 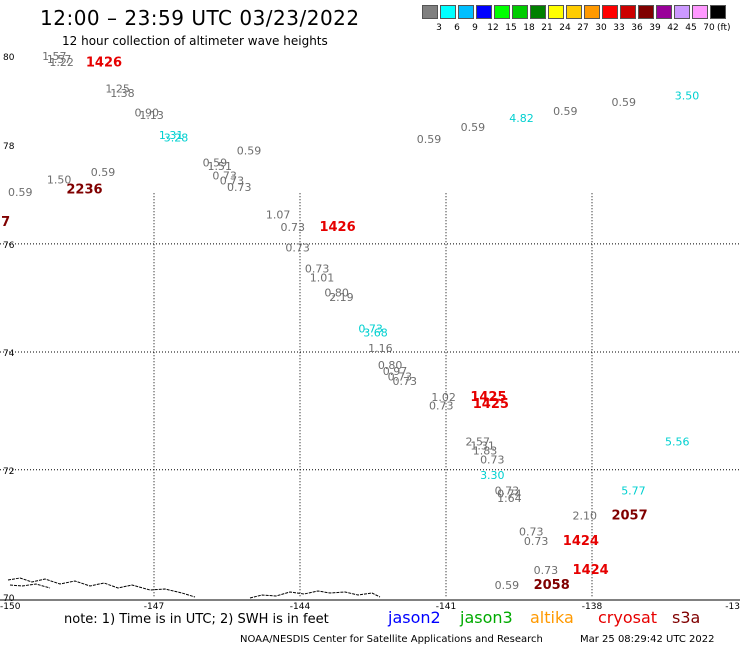 I want to click on wave-height-label: 0.80, so click(x=390, y=365).